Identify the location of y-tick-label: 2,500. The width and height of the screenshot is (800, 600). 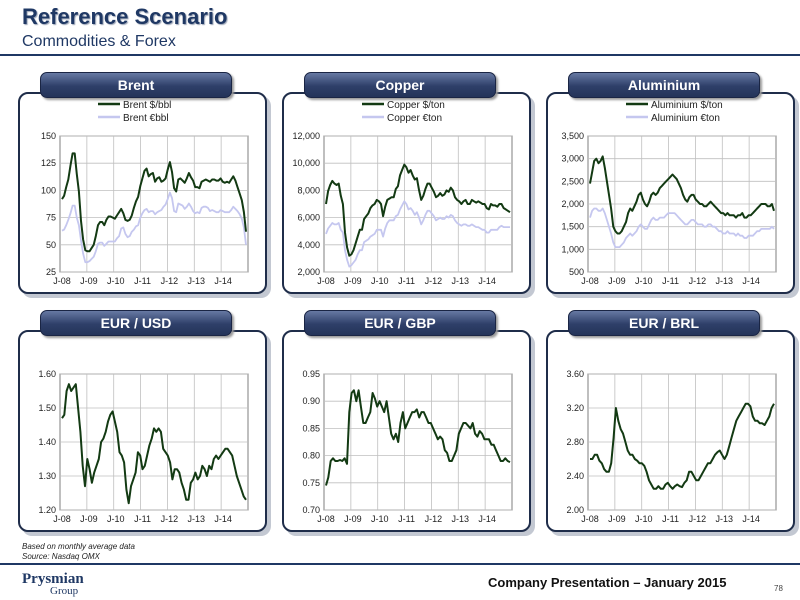
(572, 181).